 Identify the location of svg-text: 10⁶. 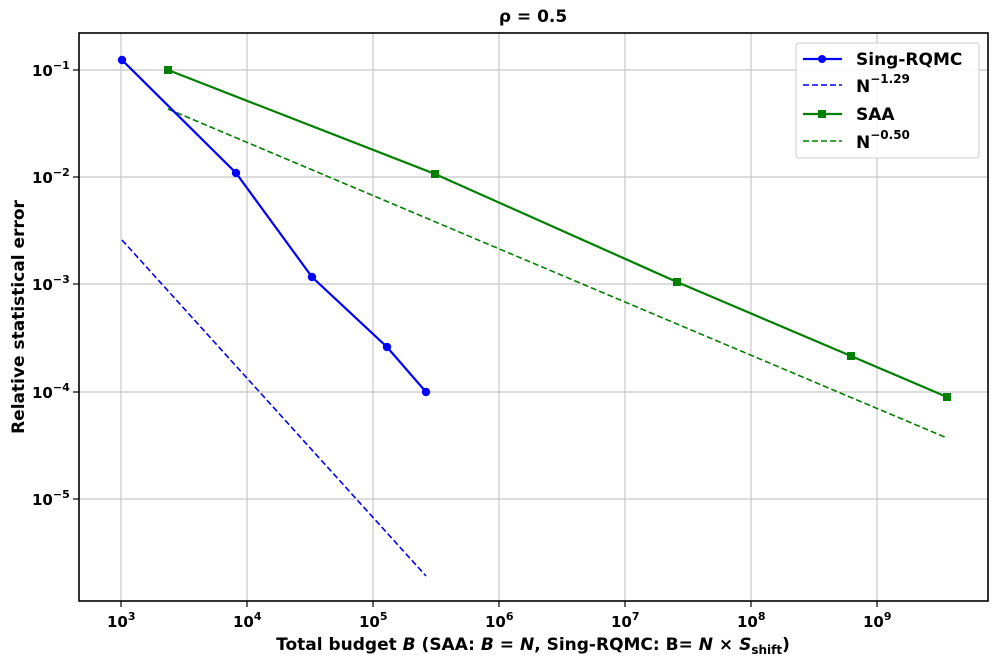
(499, 620).